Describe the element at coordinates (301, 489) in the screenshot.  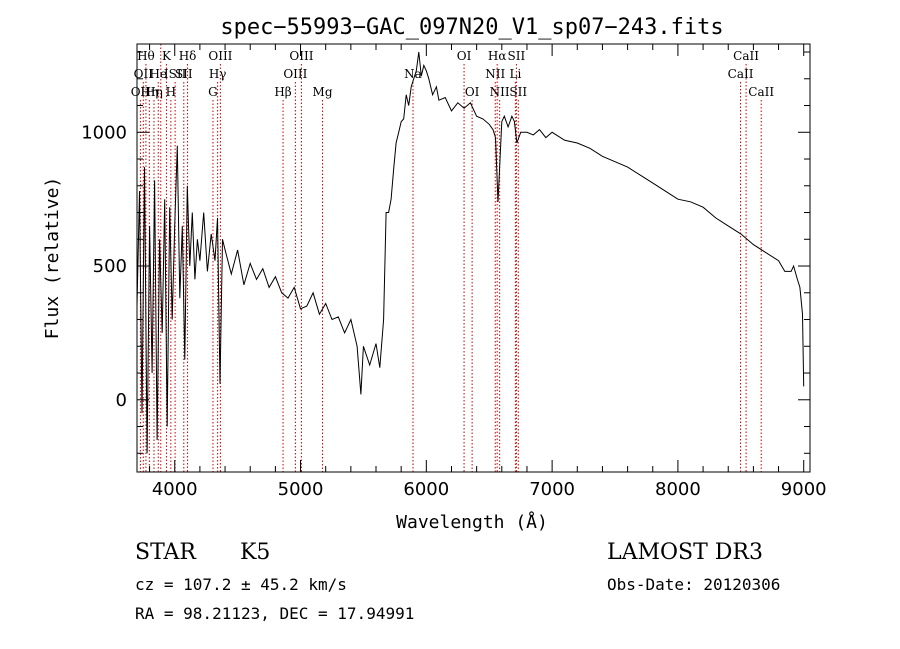
I see `x-tick-label: 5000` at that location.